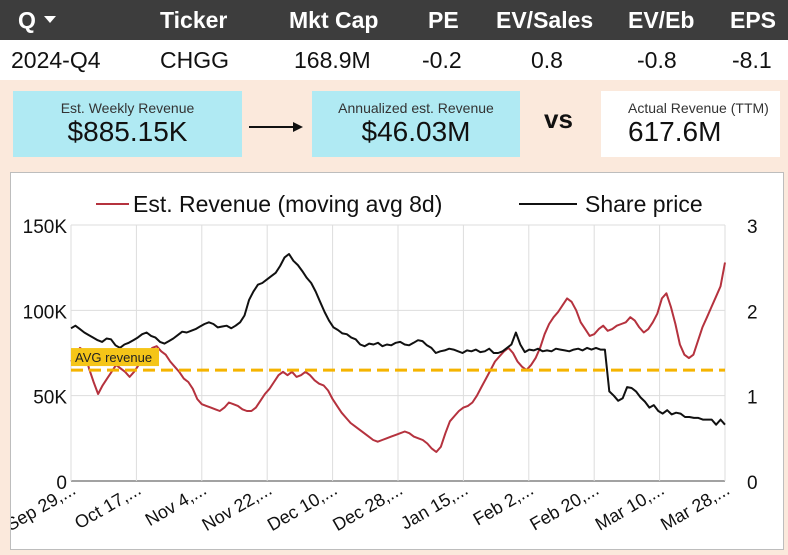 The height and width of the screenshot is (555, 788). What do you see at coordinates (45, 227) in the screenshot?
I see `y-left-tick-label: 150K` at bounding box center [45, 227].